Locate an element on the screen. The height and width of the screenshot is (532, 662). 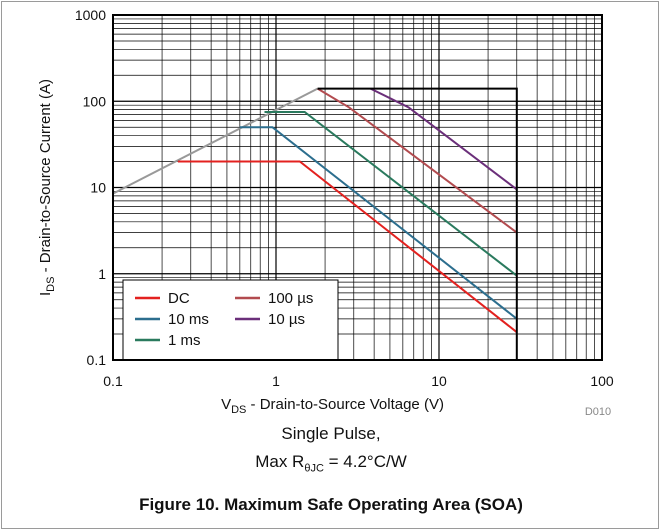
caption-line-1: Single Pulse, is located at coordinates (331, 433).